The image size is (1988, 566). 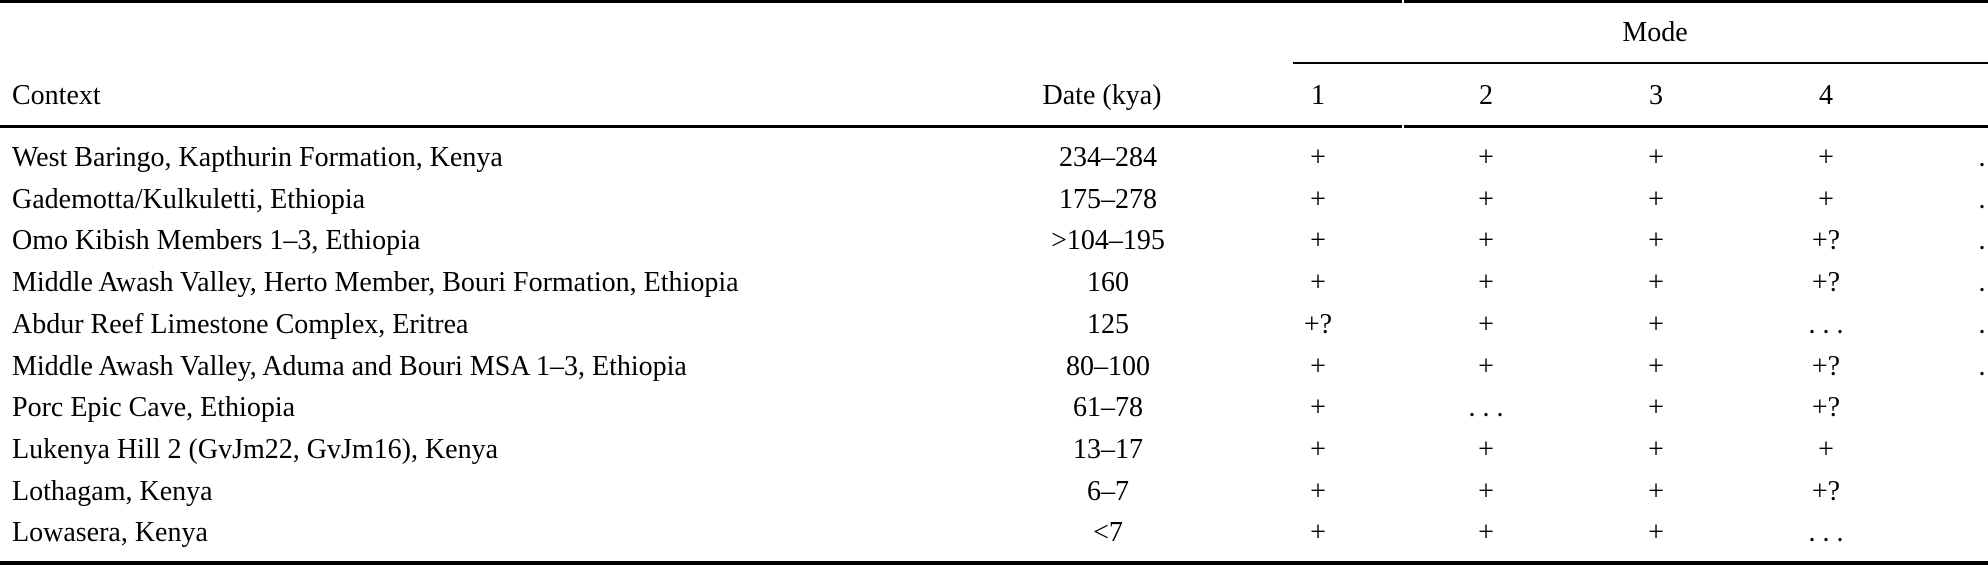 What do you see at coordinates (1108, 491) in the screenshot?
I see `date-cell: 6–7` at bounding box center [1108, 491].